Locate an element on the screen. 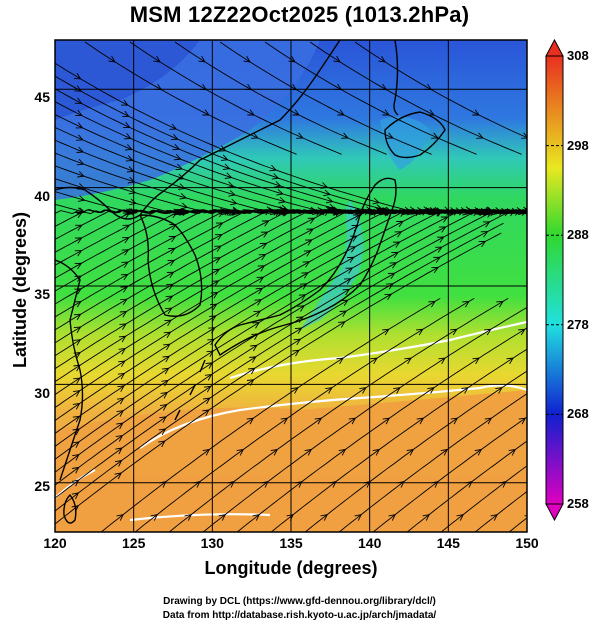 Image resolution: width=599 pixels, height=625 pixels. colorbar-tick-label: 308 is located at coordinates (578, 55).